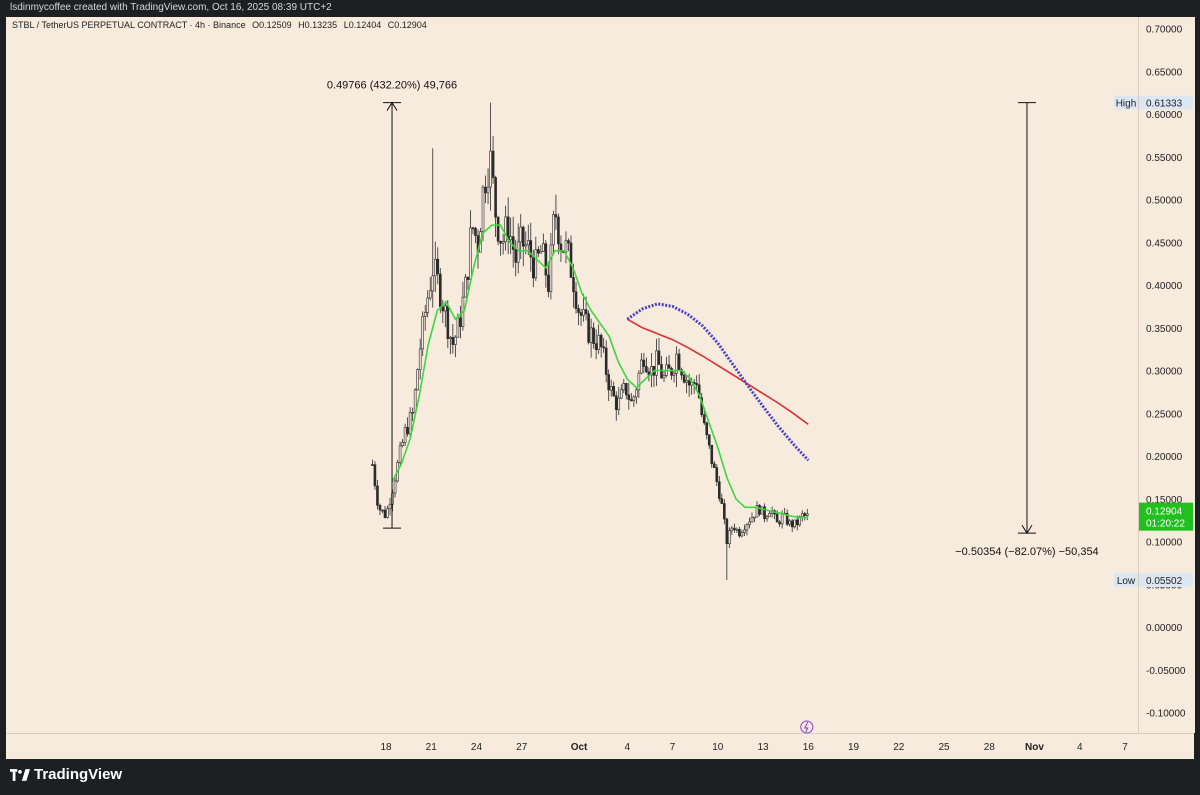  Describe the element at coordinates (78, 774) in the screenshot. I see `brand-name: TradingView` at that location.